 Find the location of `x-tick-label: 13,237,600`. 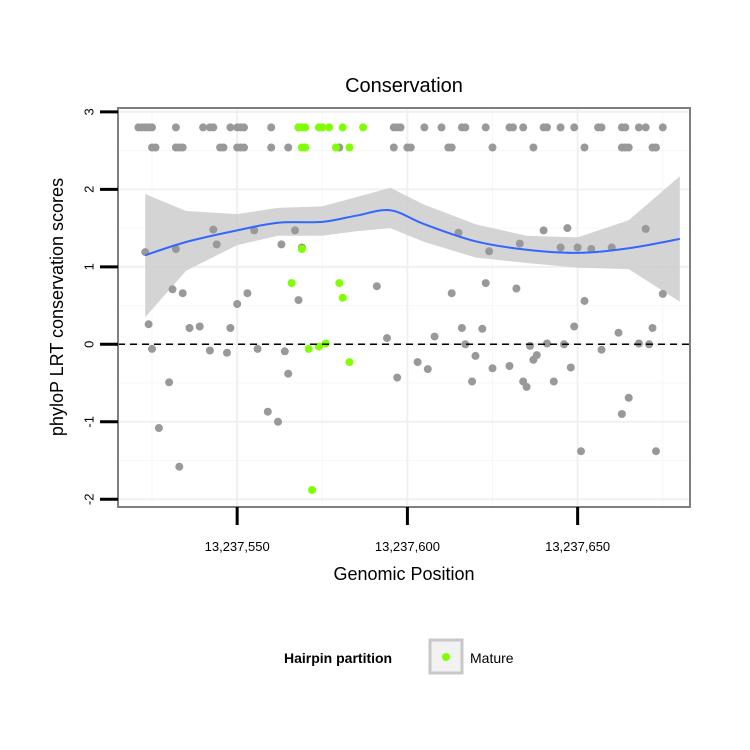

x-tick-label: 13,237,600 is located at coordinates (407, 546).